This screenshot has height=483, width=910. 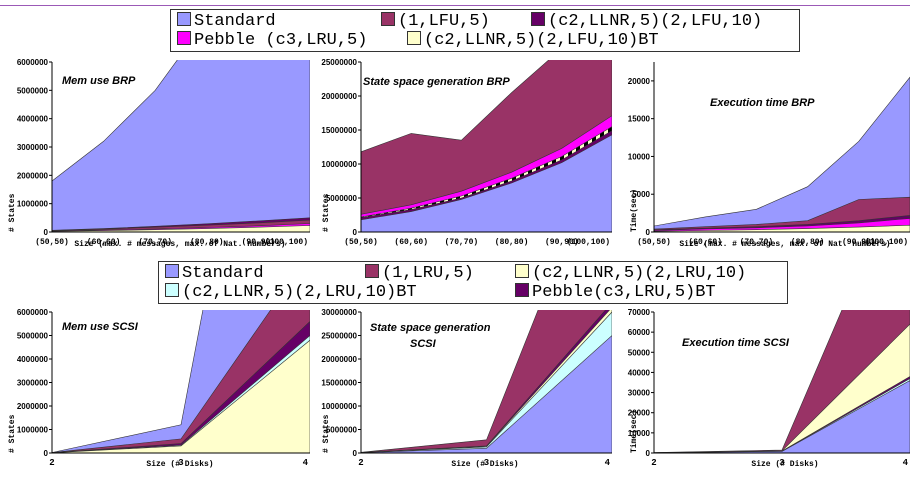 I want to click on y-tick-label: 15000, so click(x=639, y=119).